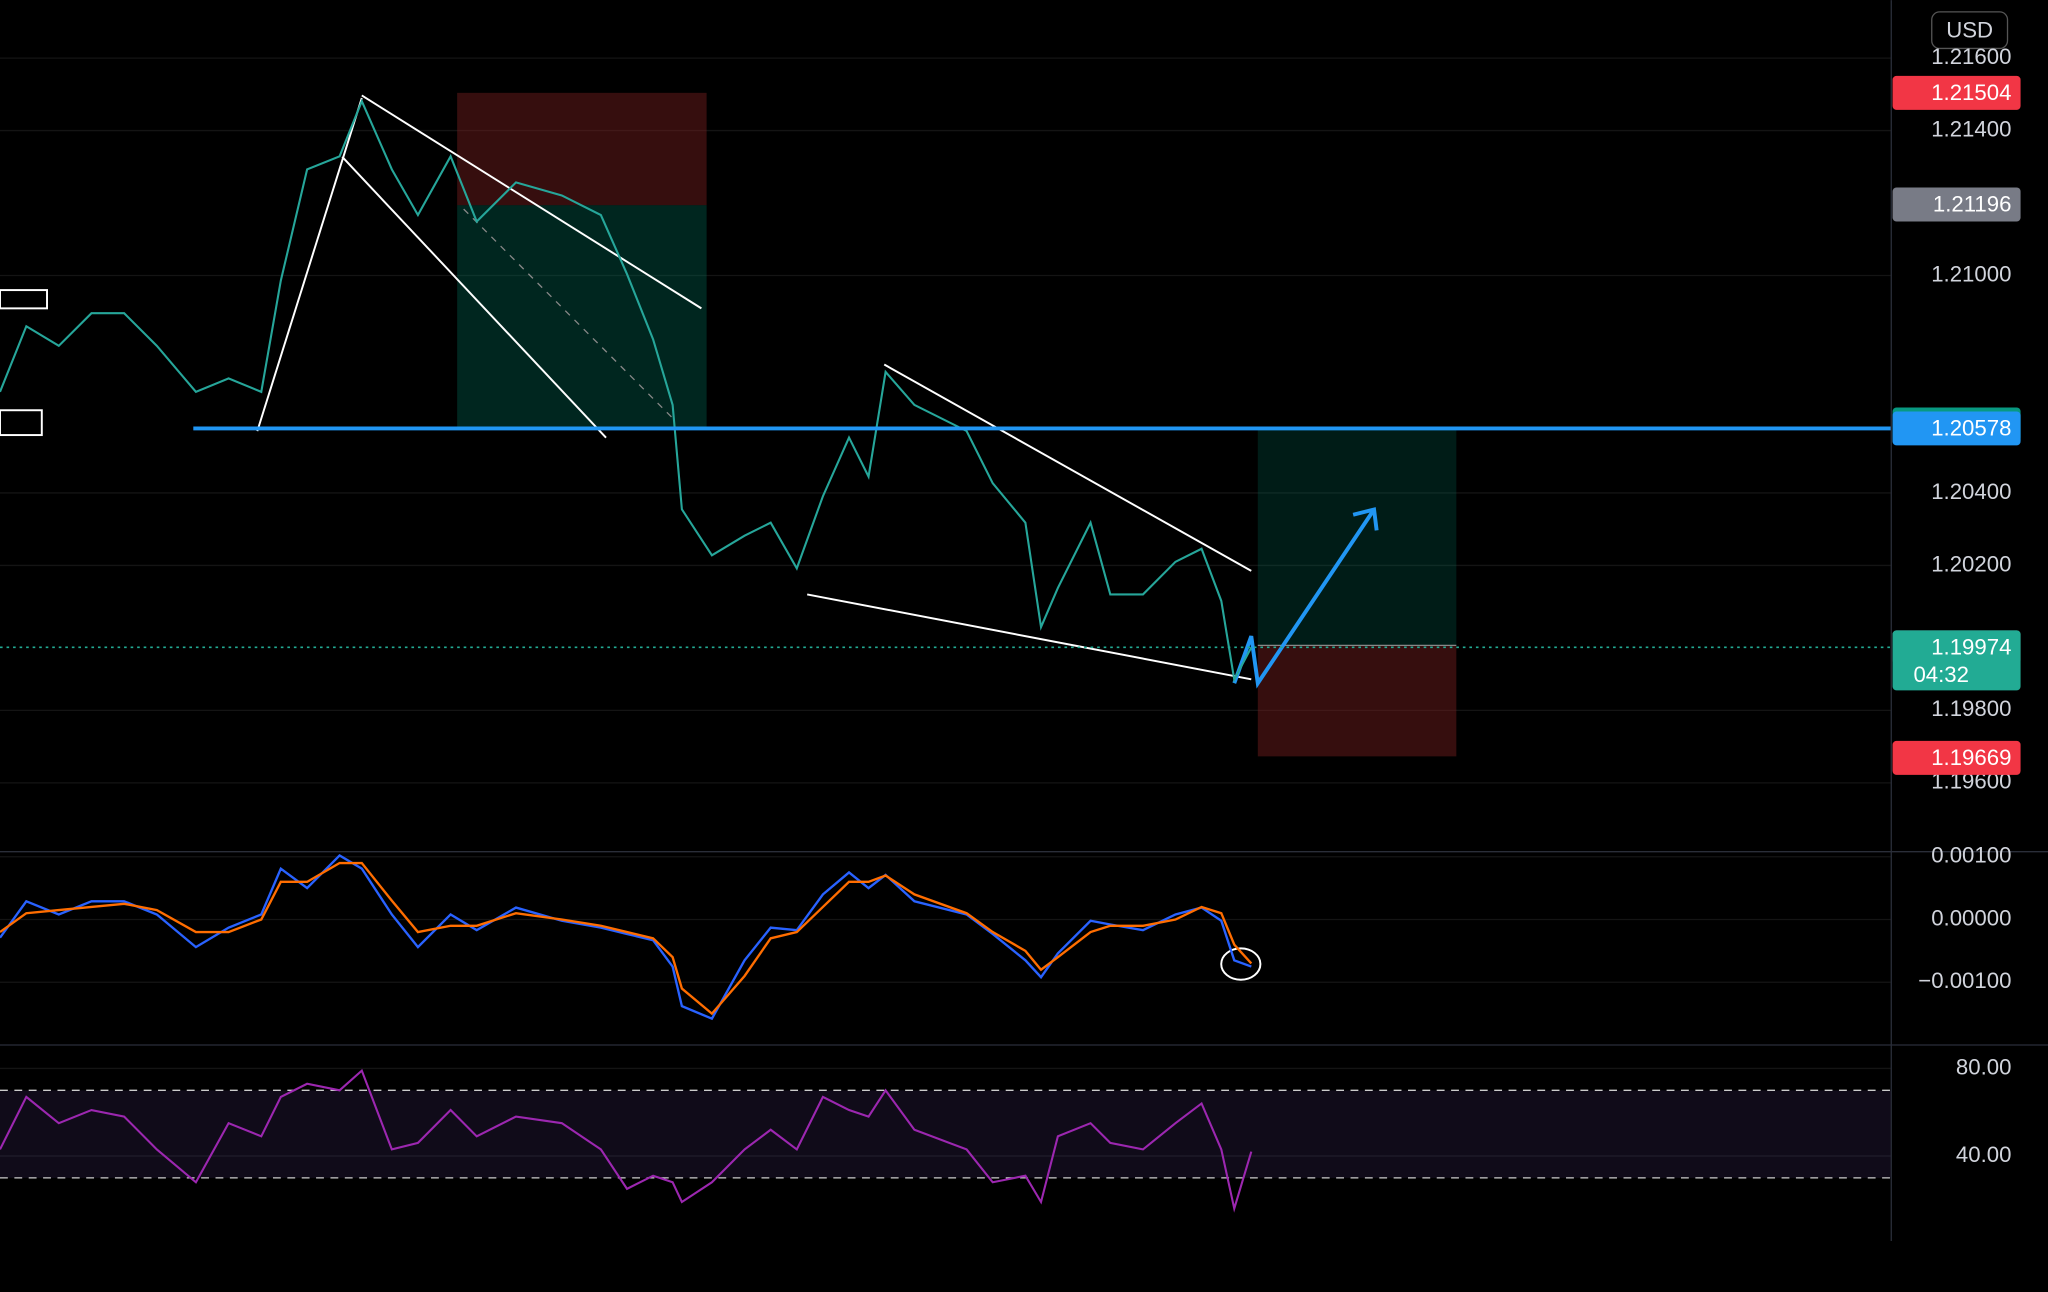  What do you see at coordinates (1971, 92) in the screenshot?
I see `price-label: 1.21504` at bounding box center [1971, 92].